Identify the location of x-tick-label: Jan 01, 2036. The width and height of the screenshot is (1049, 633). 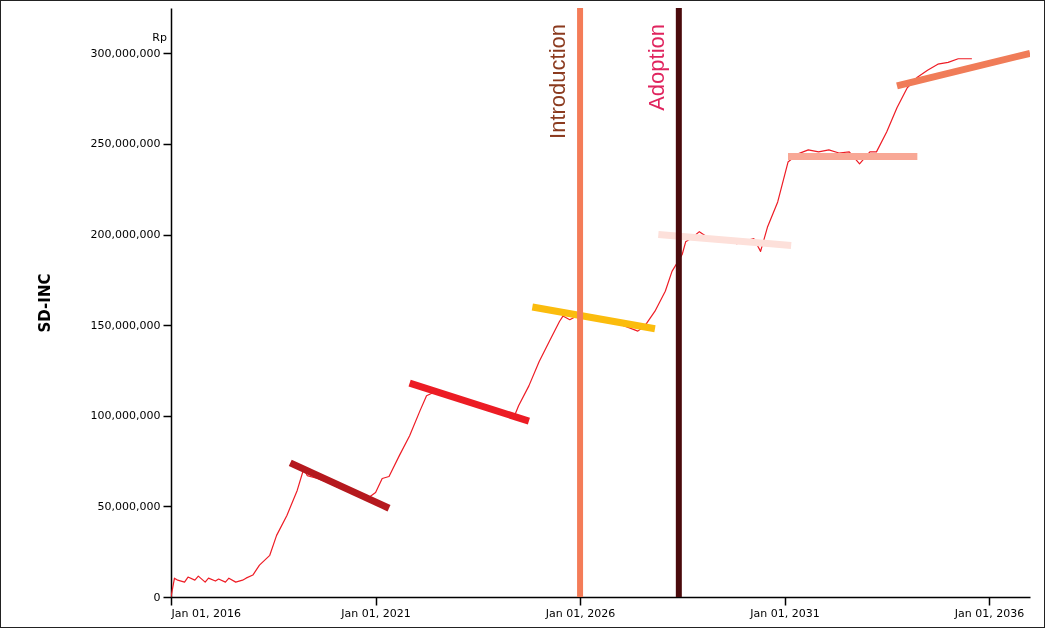
(989, 613).